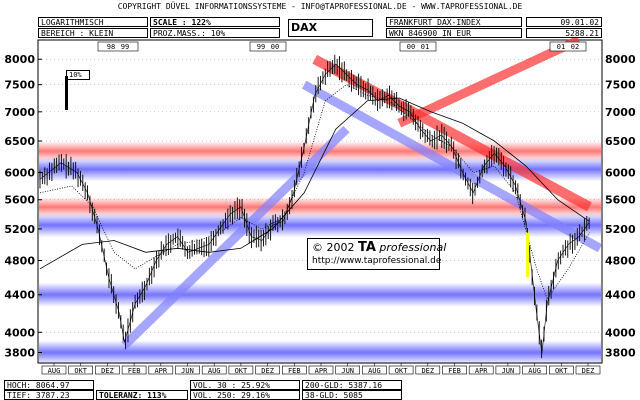 This screenshot has width=640, height=400. Describe the element at coordinates (454, 371) in the screenshot. I see `x-tick-label-15: FEB` at that location.